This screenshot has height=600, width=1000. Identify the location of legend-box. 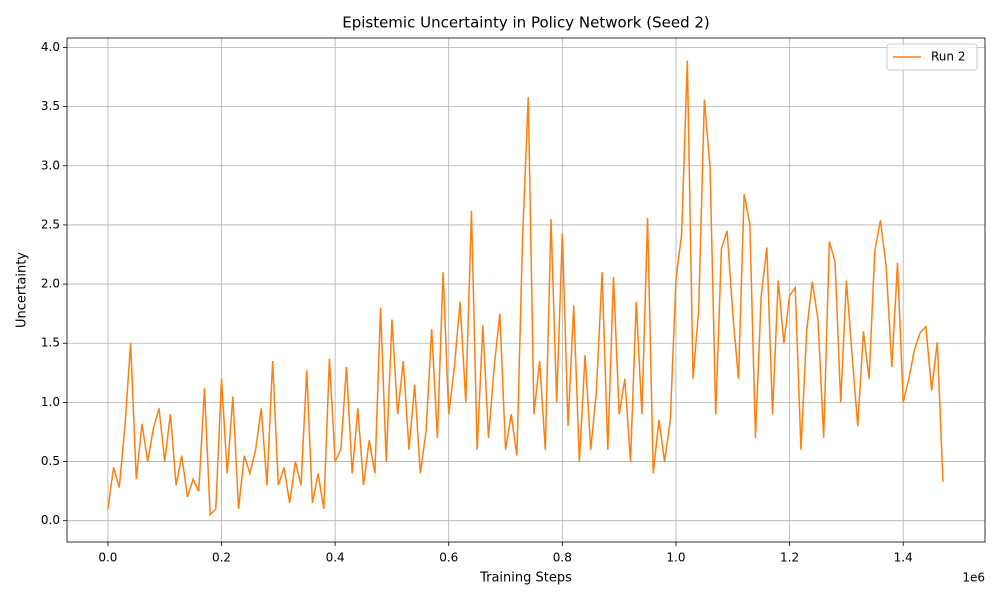
(932, 57).